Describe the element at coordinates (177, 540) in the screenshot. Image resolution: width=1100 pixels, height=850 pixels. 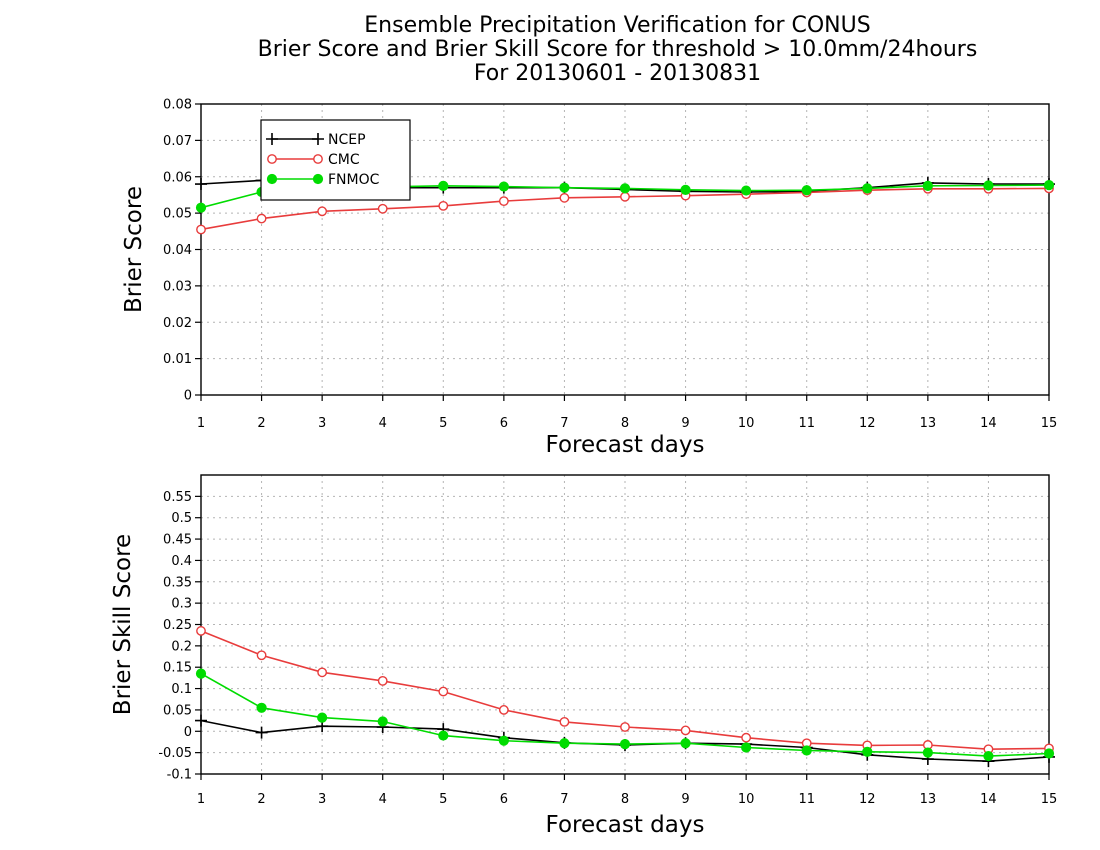
I see `y-tick-label: 0.45` at that location.